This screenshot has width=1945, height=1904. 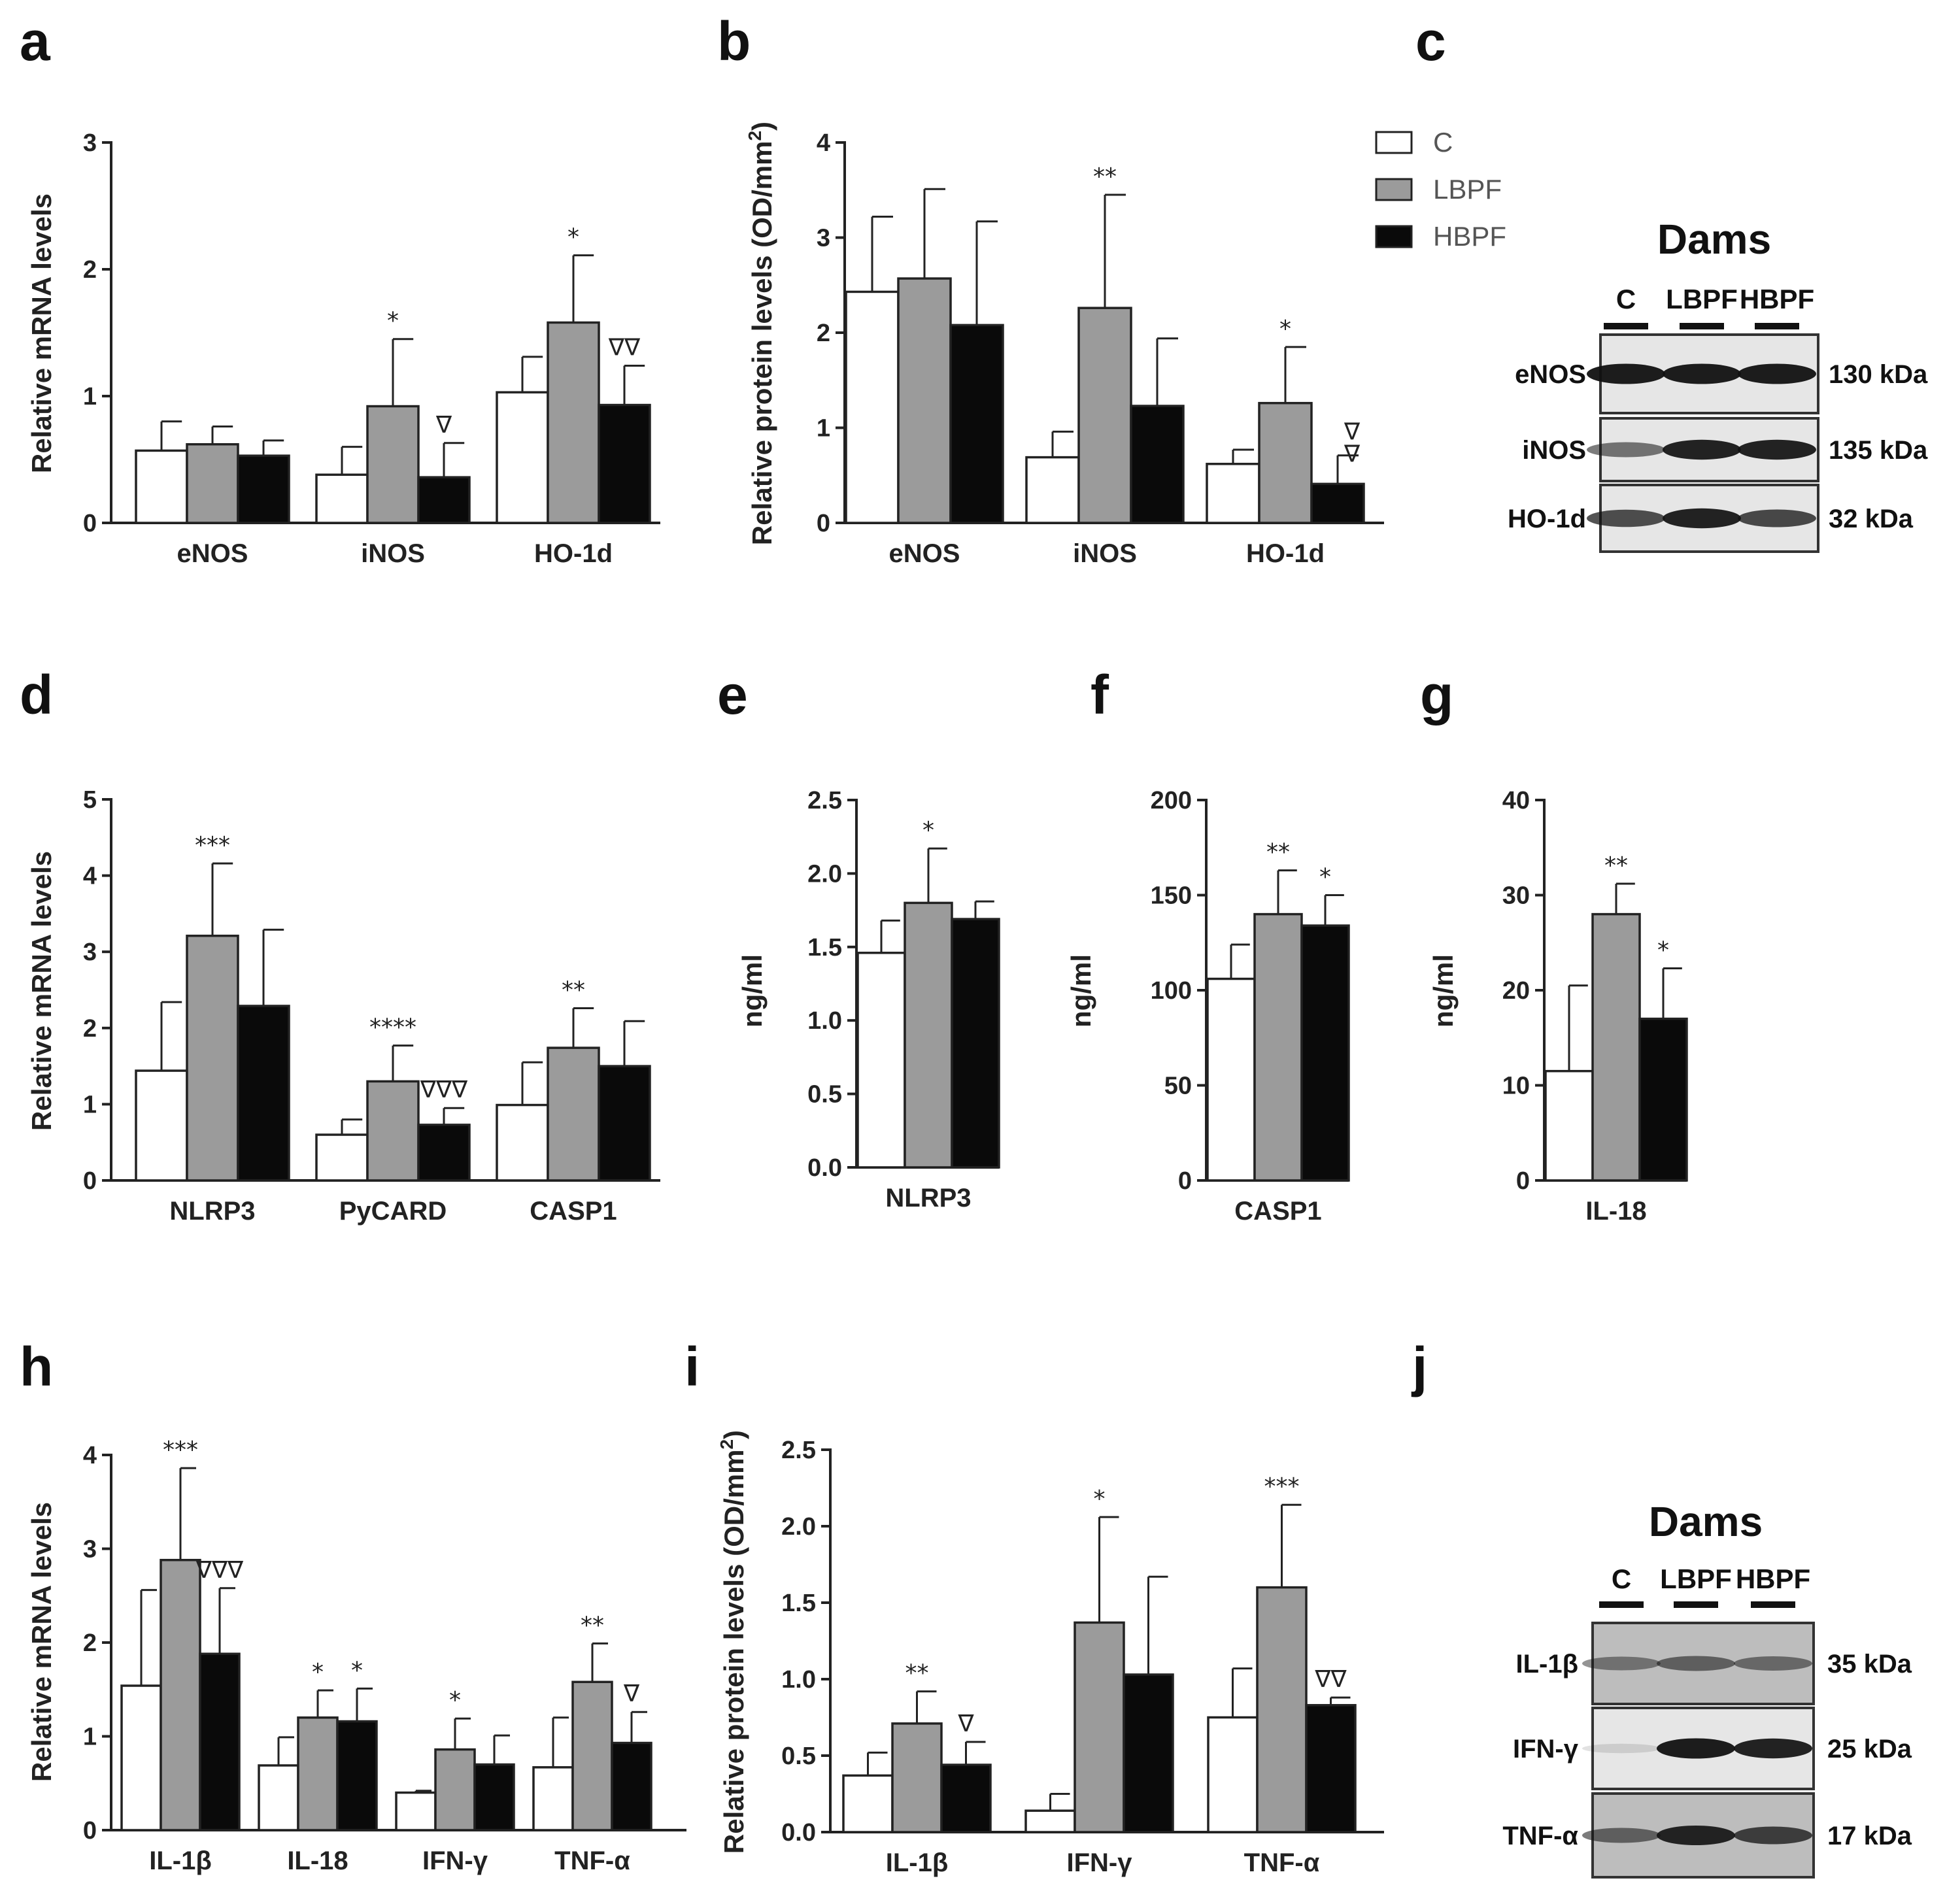 I want to click on y-tick-label: 200, so click(x=1171, y=800).